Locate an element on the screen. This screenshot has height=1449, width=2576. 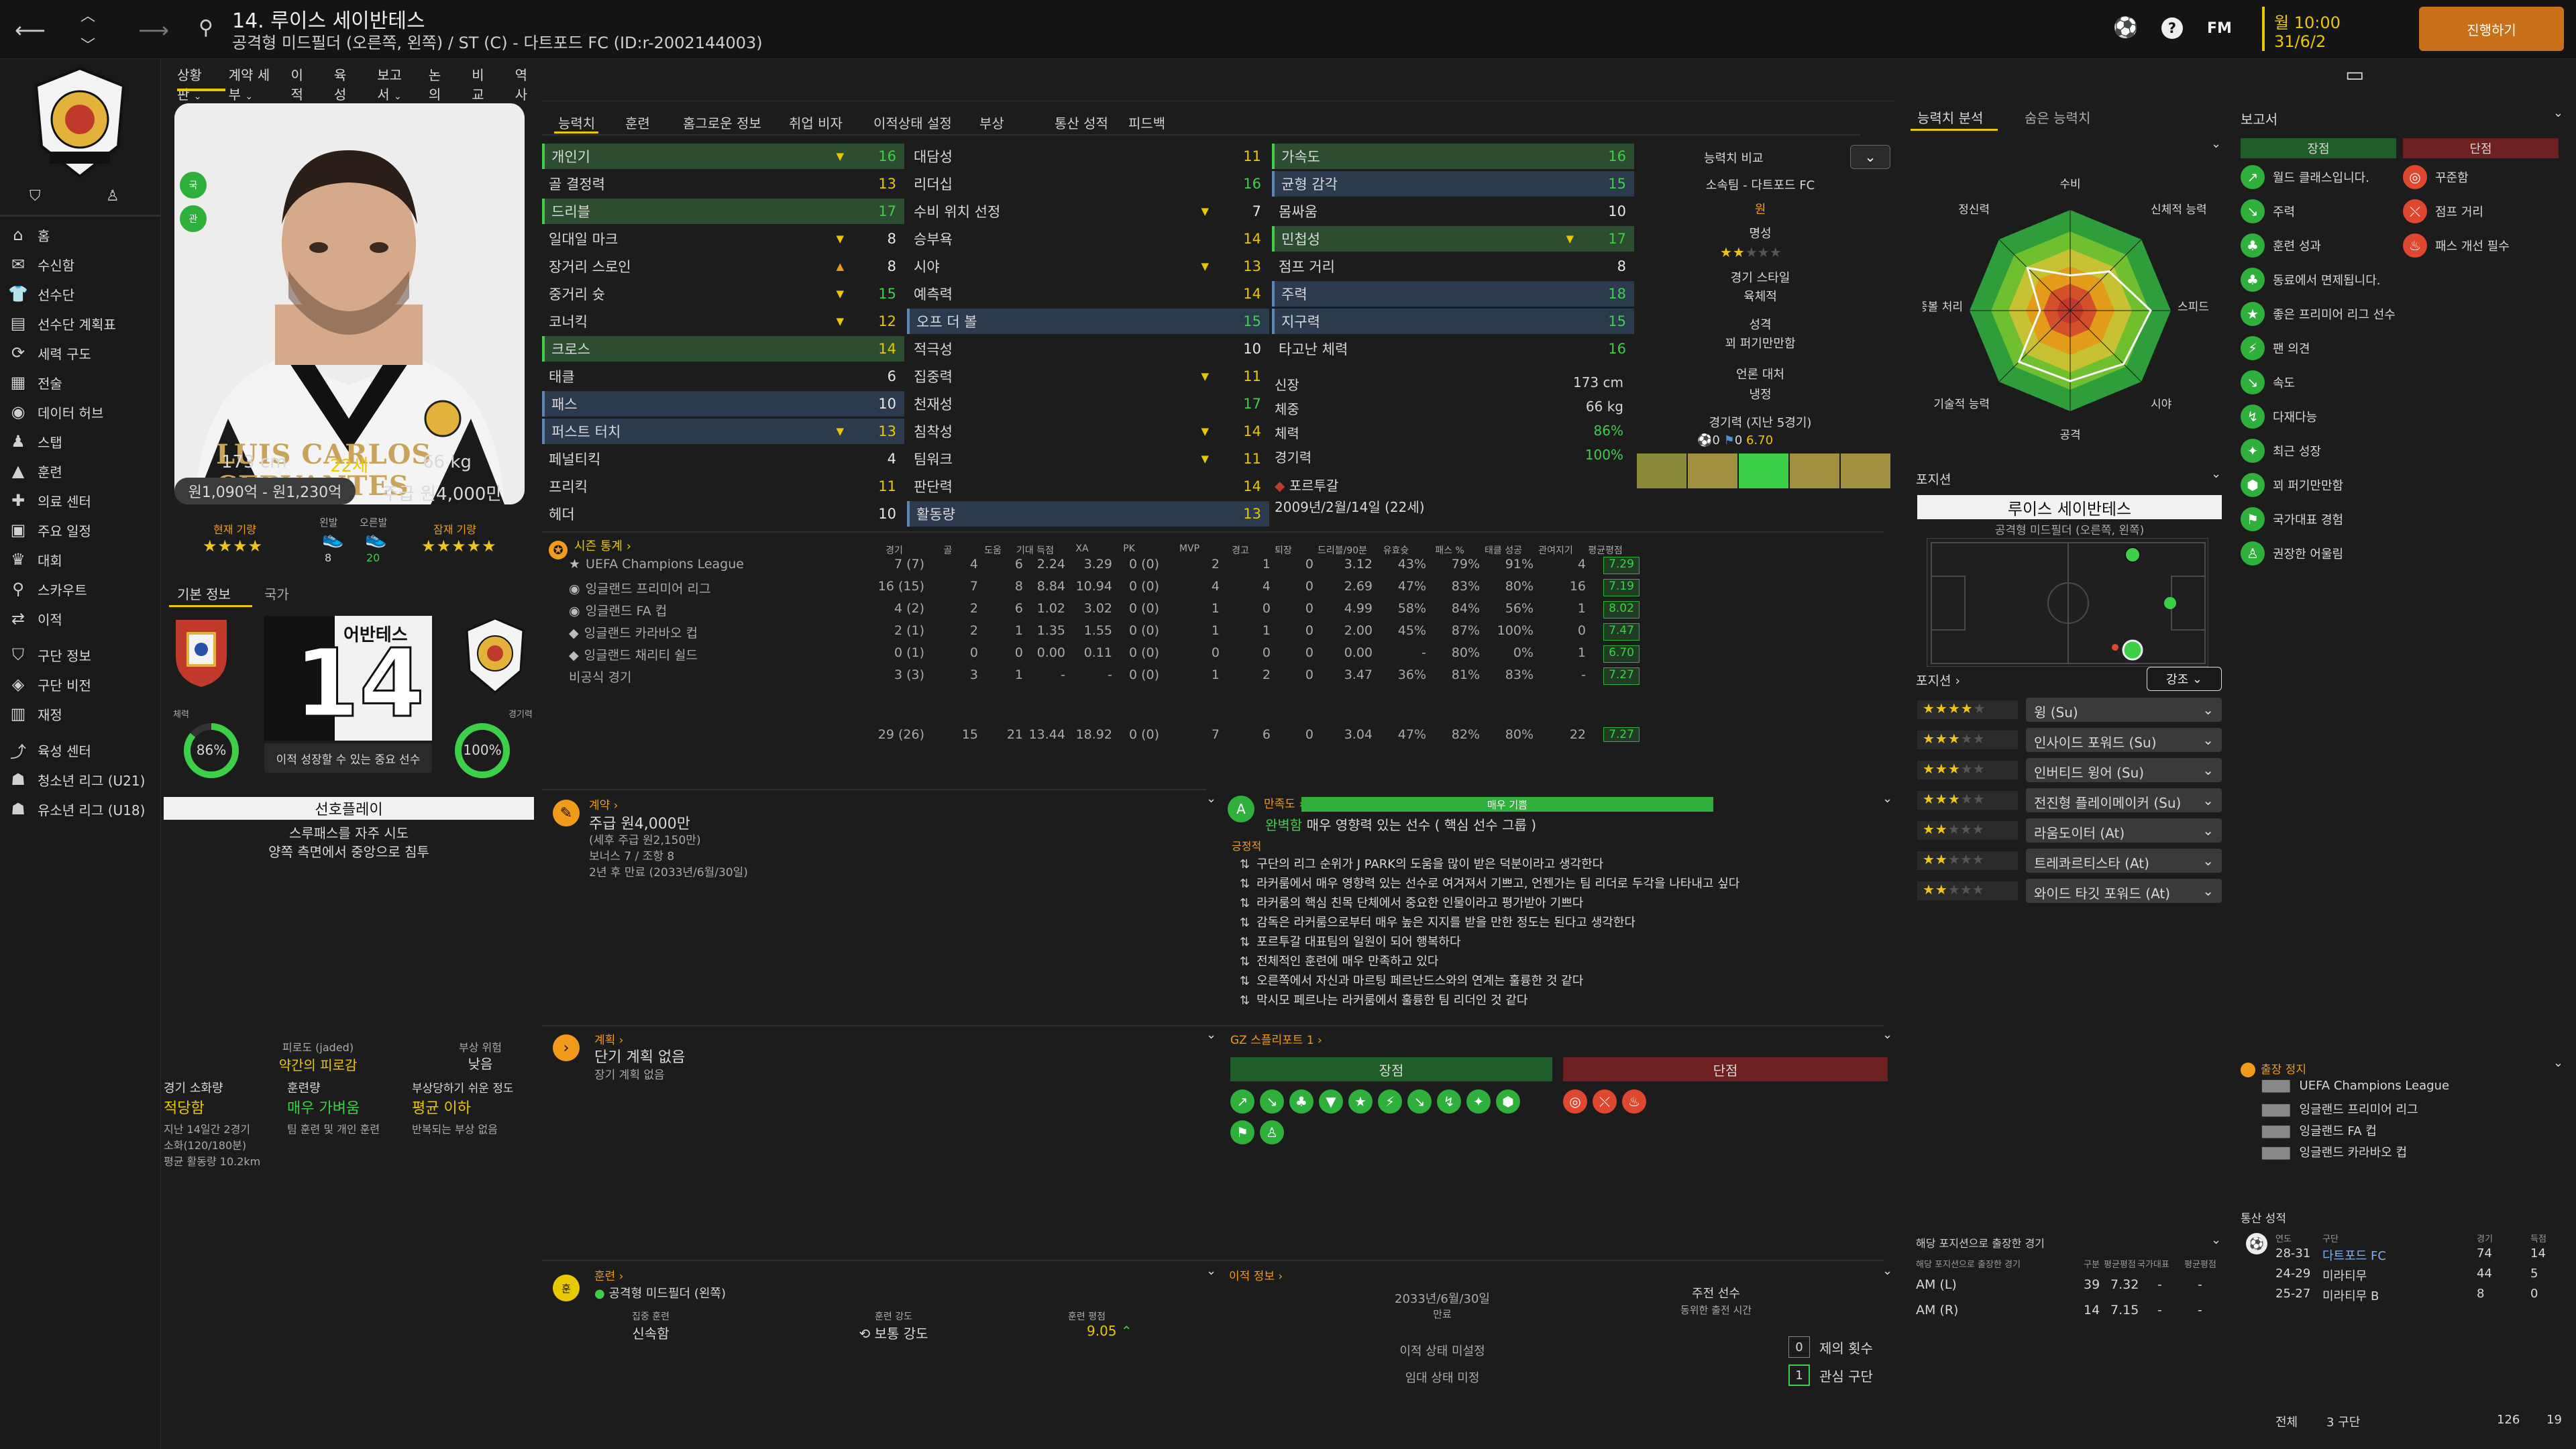
report-pro-item: ★ 좋은 프리미어 리그 선수 is located at coordinates (2318, 314).